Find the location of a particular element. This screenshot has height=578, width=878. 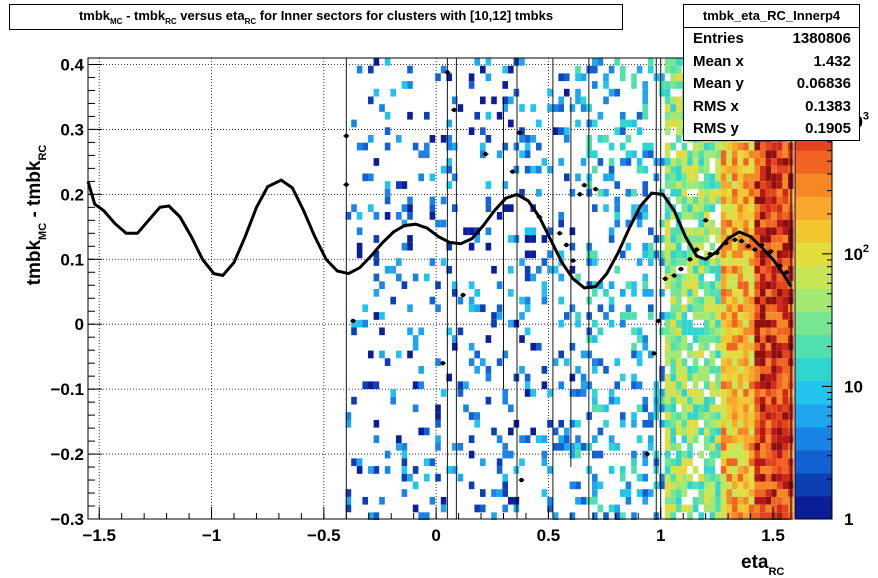

colorbar-swatch is located at coordinates (813, 323).